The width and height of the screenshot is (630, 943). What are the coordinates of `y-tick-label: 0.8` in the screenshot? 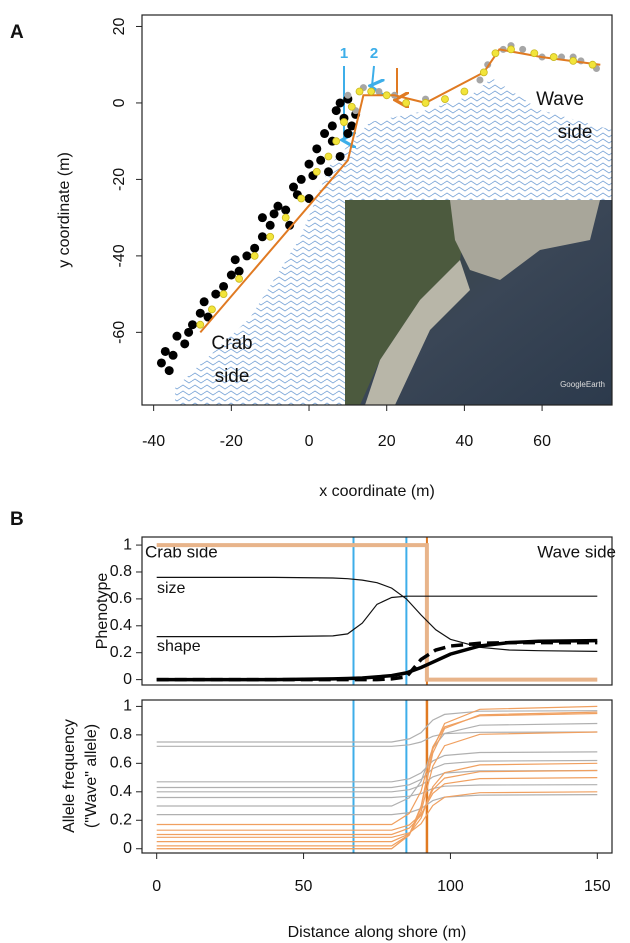 It's located at (121, 571).